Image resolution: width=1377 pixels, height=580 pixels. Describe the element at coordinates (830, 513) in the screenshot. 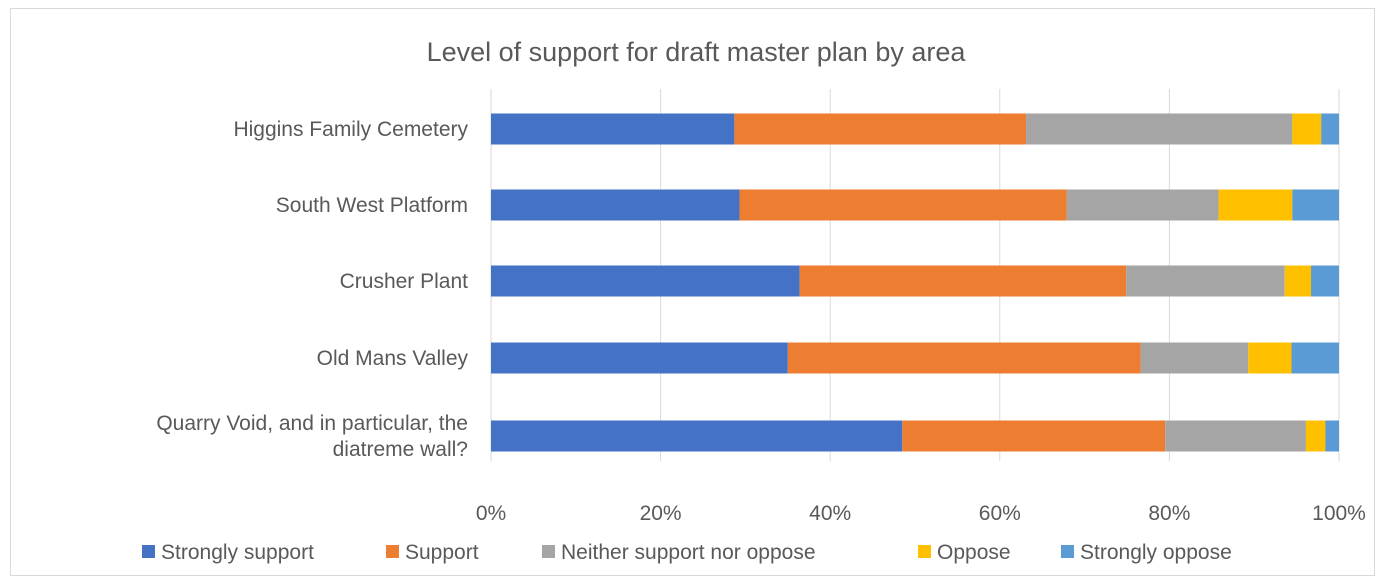

I see `x-tick-label: 40%` at that location.